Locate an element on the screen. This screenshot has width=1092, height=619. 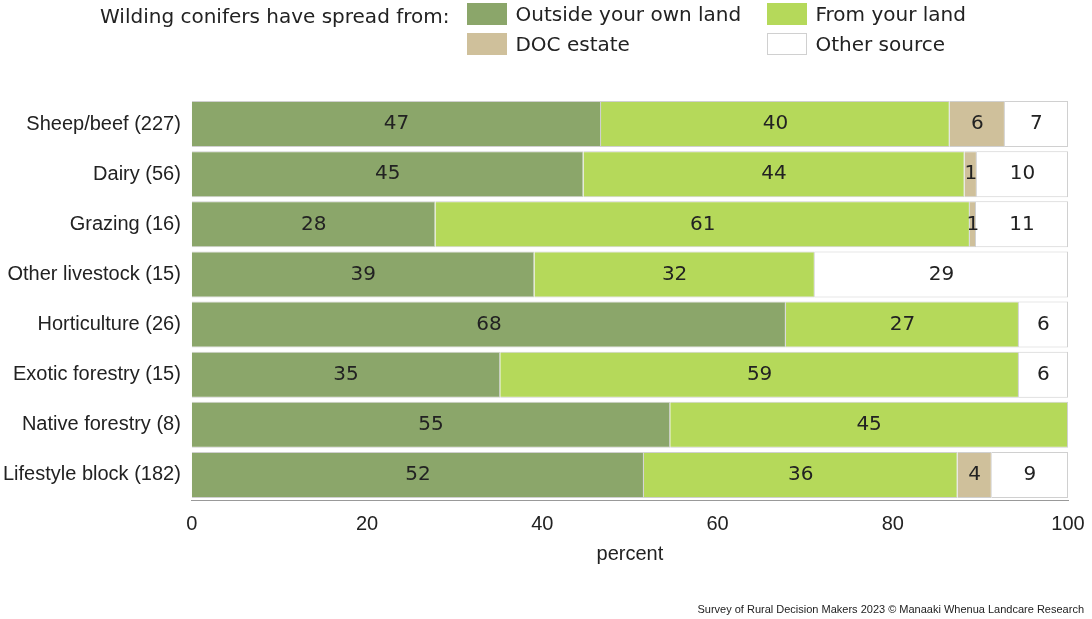
data-label: 11 is located at coordinates (1022, 222).